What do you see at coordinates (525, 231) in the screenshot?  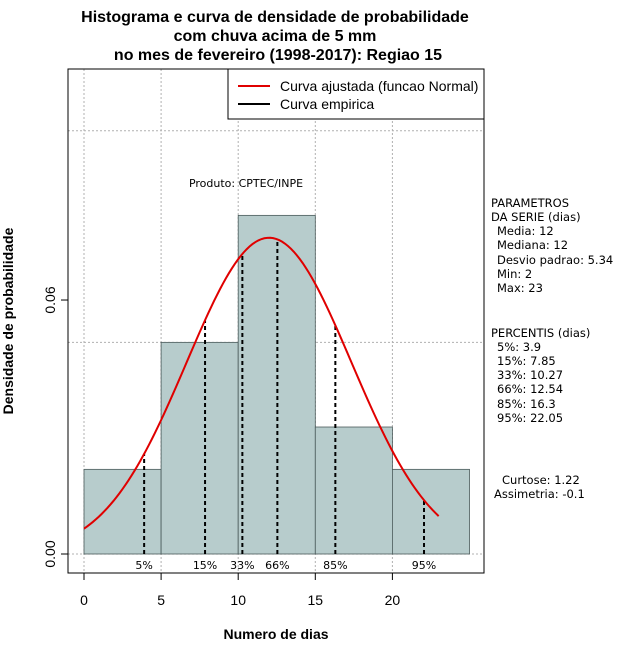 I see `param-mean: Media: 12` at bounding box center [525, 231].